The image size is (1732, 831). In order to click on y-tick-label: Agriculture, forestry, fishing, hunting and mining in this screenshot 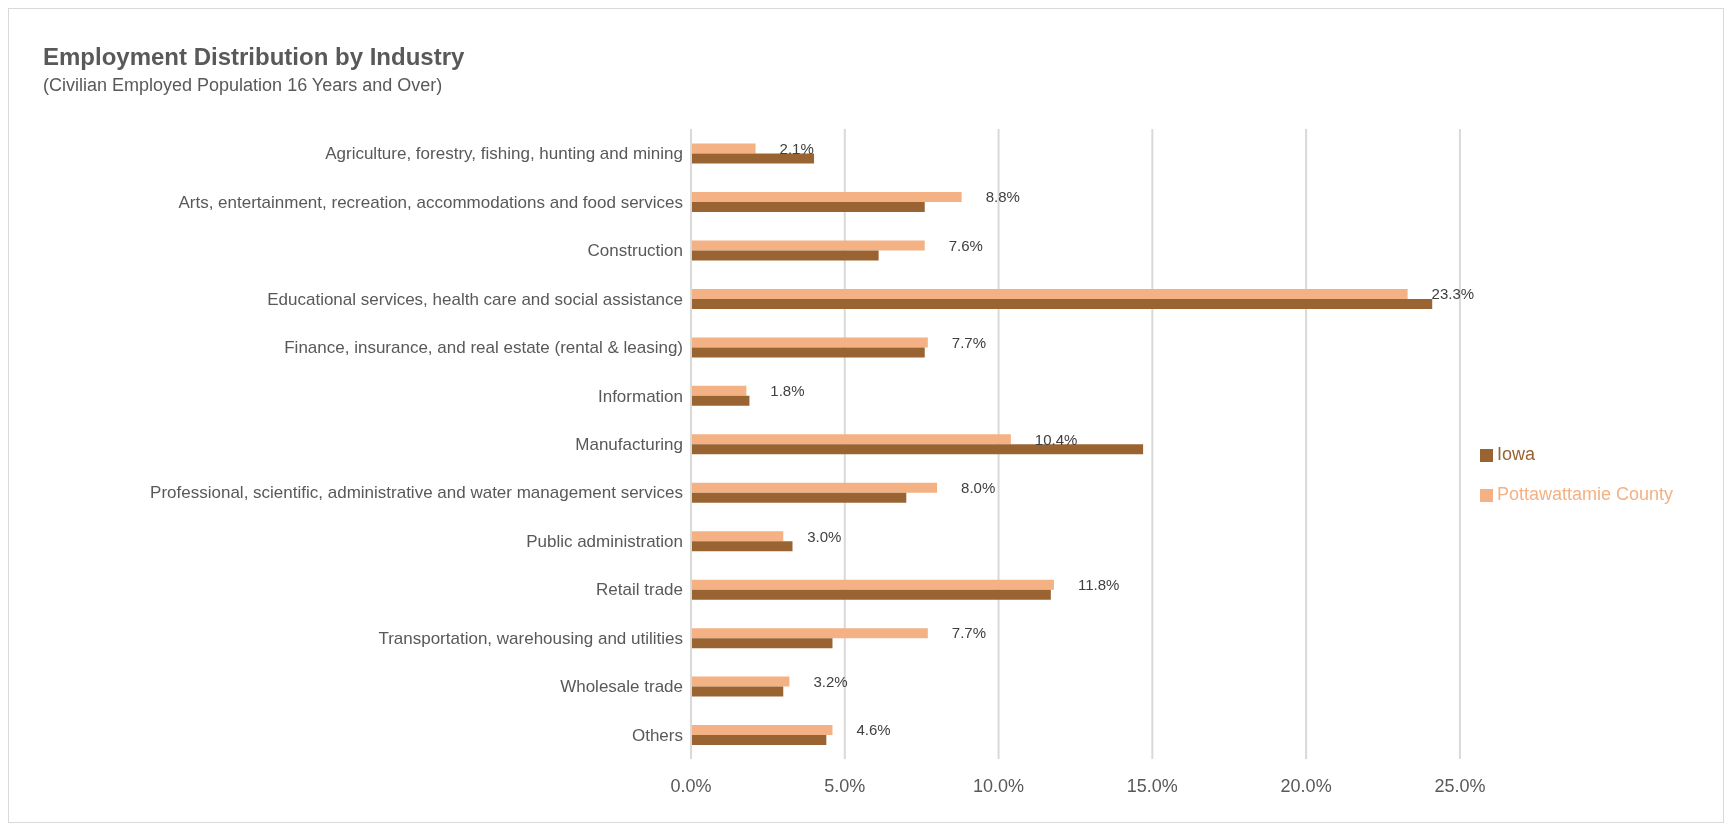, I will do `click(504, 154)`.